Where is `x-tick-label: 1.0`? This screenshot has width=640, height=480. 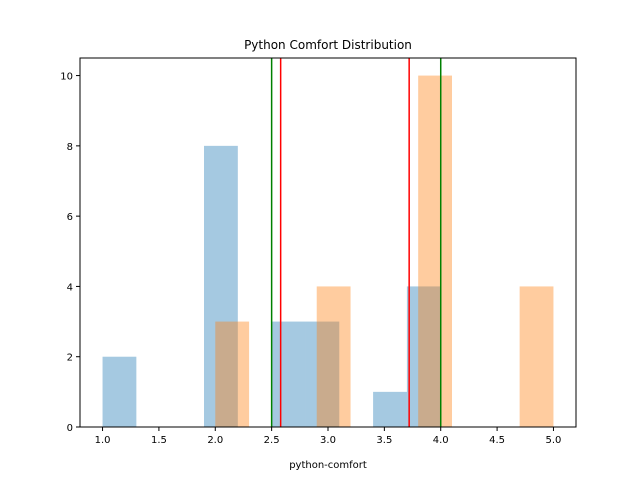 x-tick-label: 1.0 is located at coordinates (103, 440).